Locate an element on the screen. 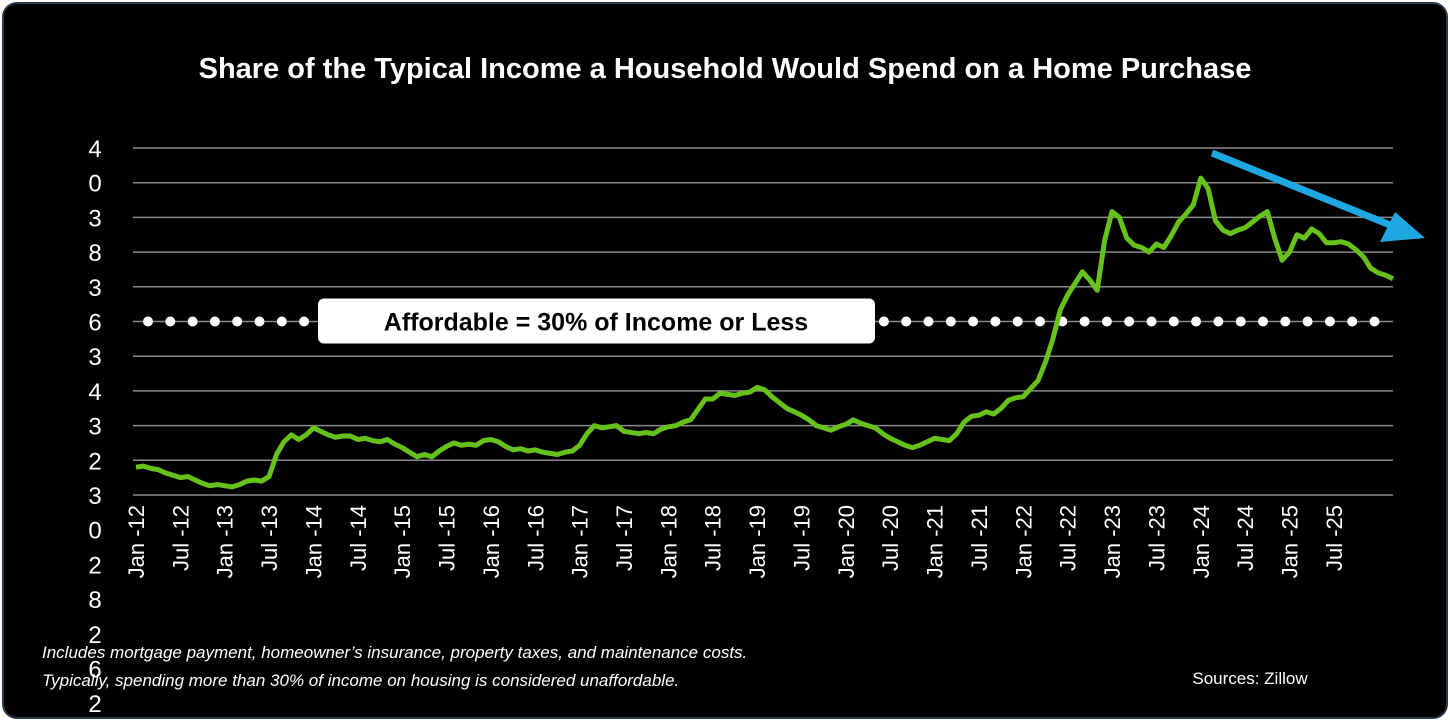 The width and height of the screenshot is (1450, 726). reference-label: Affordable = 30% of Income or Less is located at coordinates (596, 323).